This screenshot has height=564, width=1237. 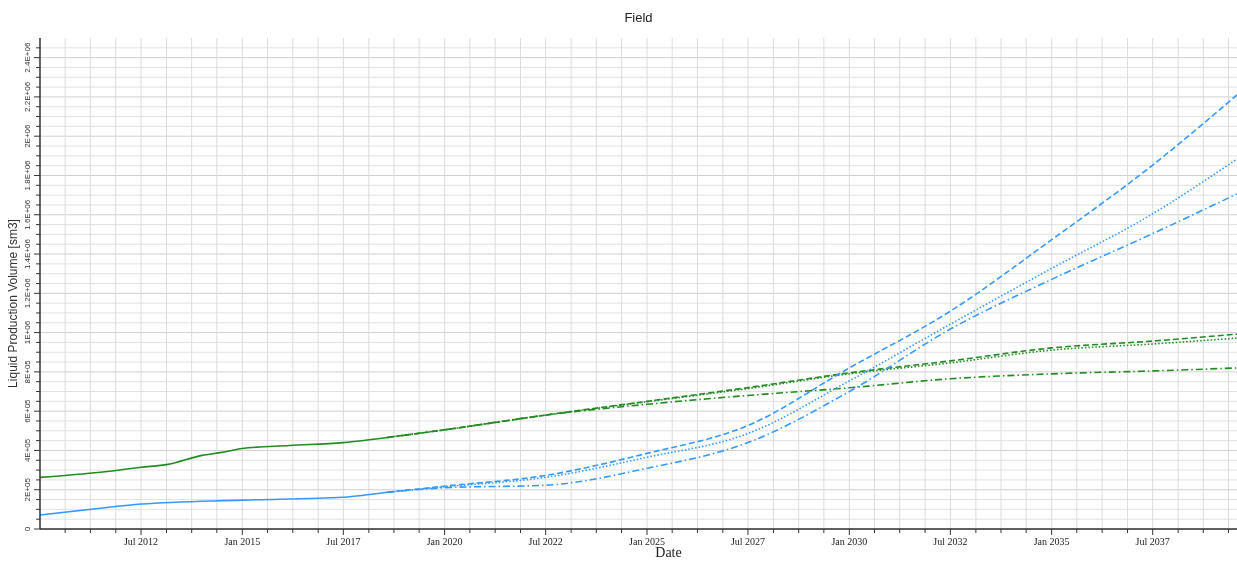 I want to click on x-tick-label: Jan 2030, so click(x=849, y=541).